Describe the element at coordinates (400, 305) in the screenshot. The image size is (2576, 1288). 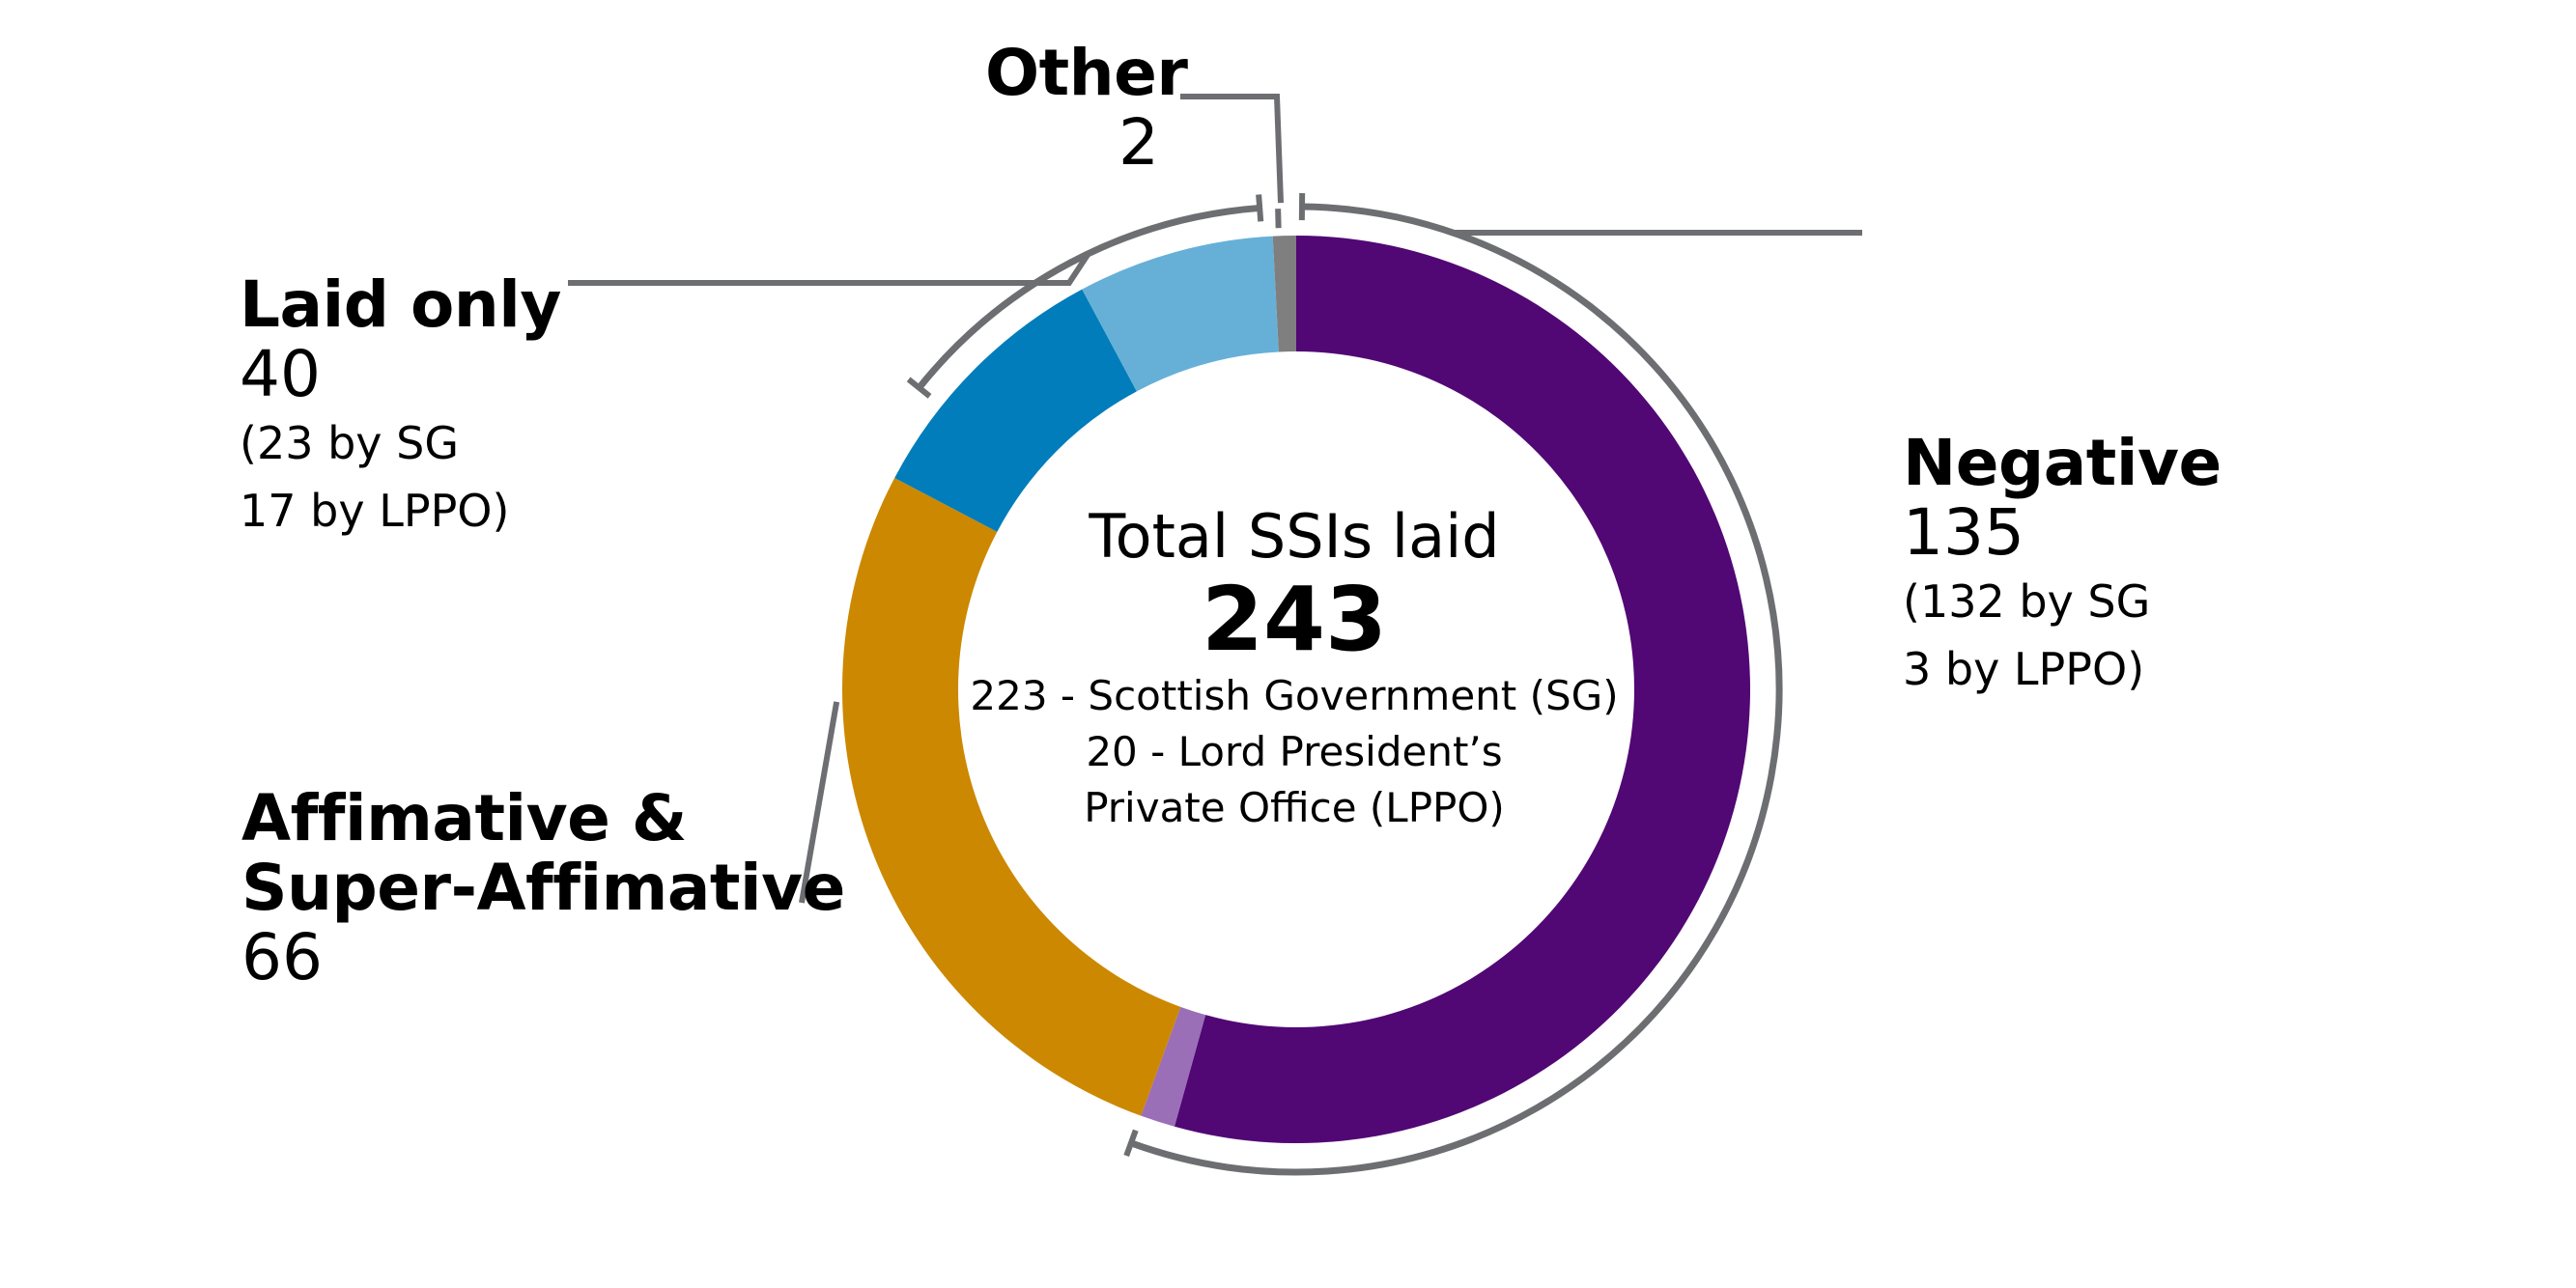
I see `label-laid-only-title: Laid only` at that location.